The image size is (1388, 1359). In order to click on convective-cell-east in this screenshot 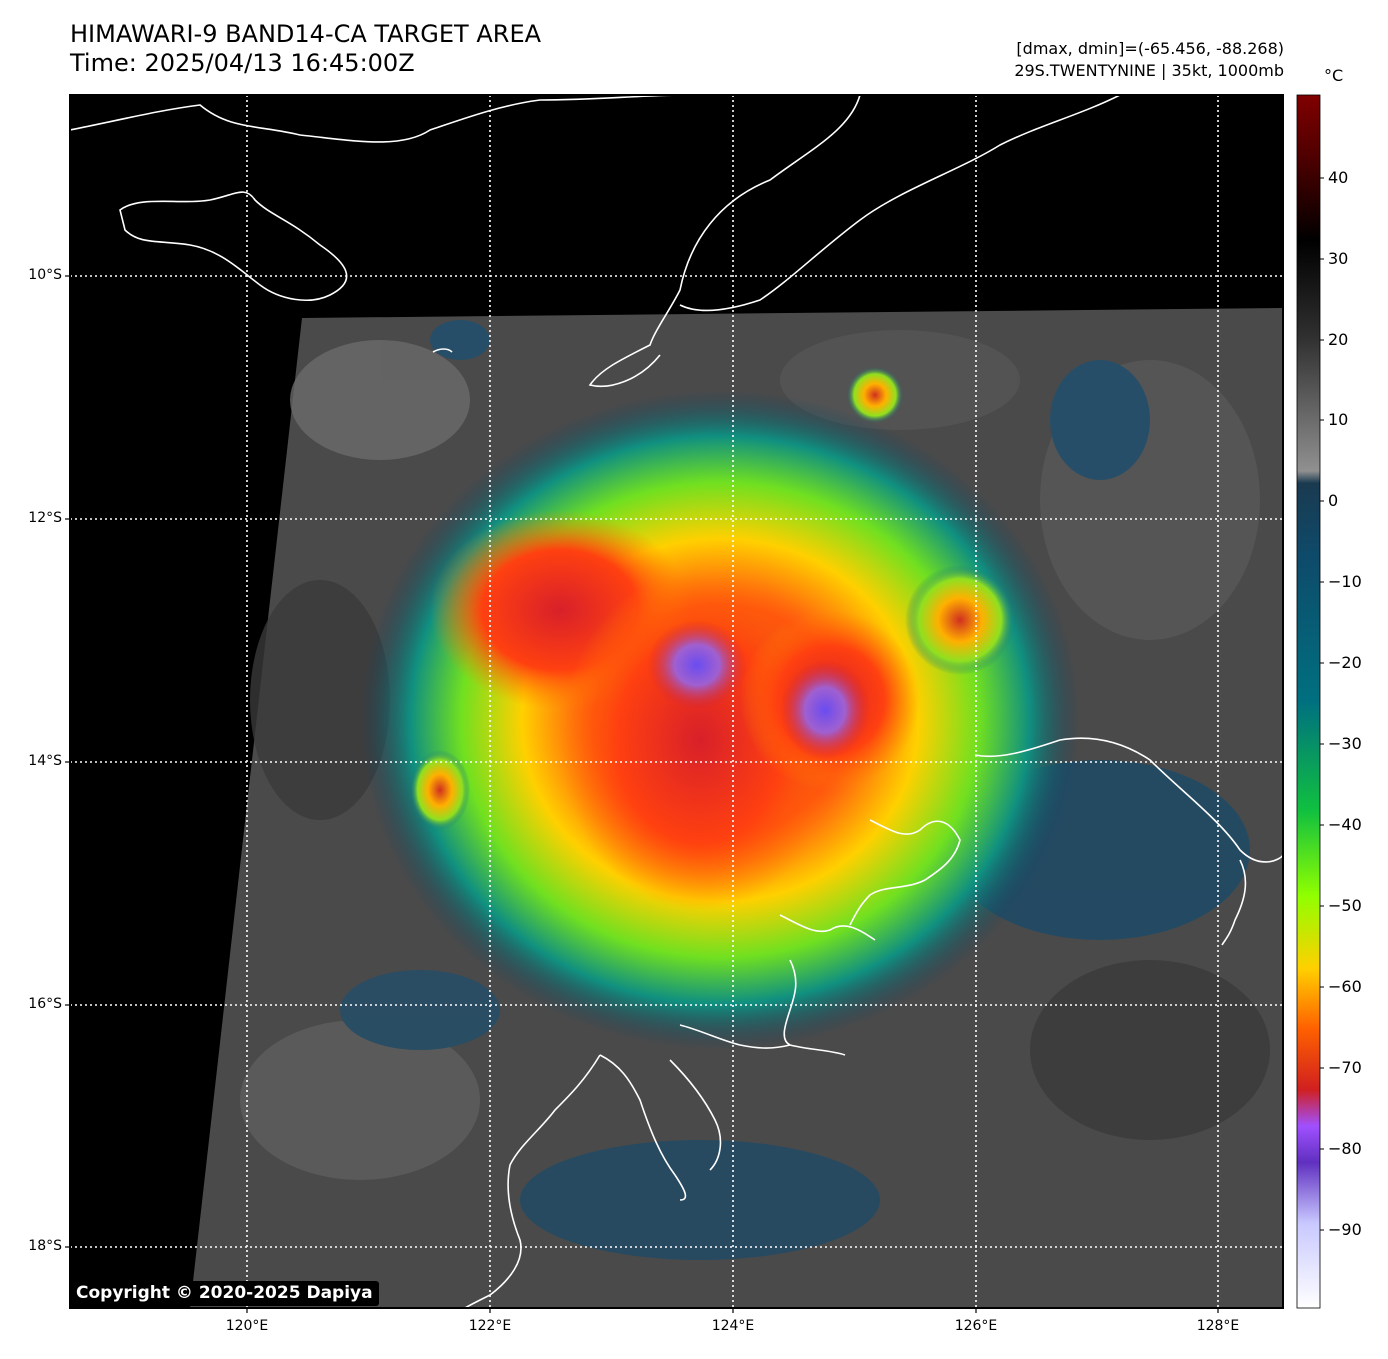, I will do `click(960, 620)`.